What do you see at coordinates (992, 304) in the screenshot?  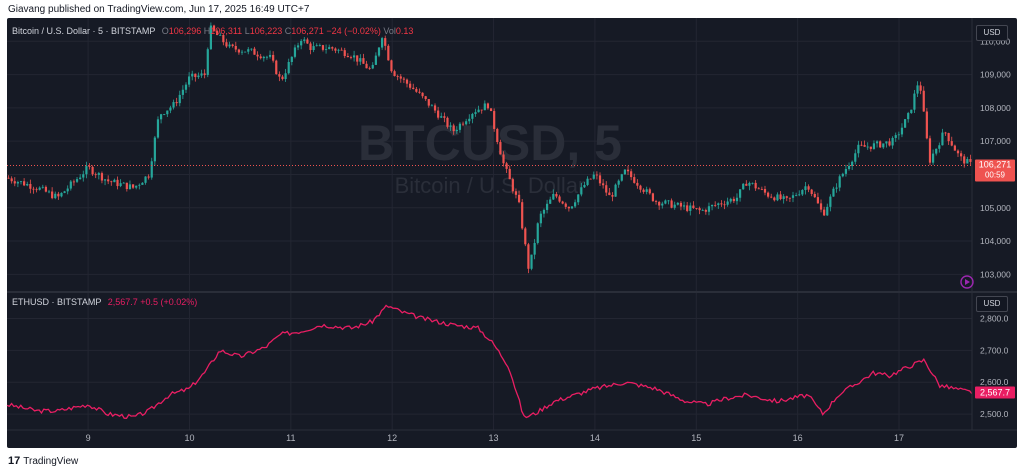 I see `eth-currency-button: USD` at bounding box center [992, 304].